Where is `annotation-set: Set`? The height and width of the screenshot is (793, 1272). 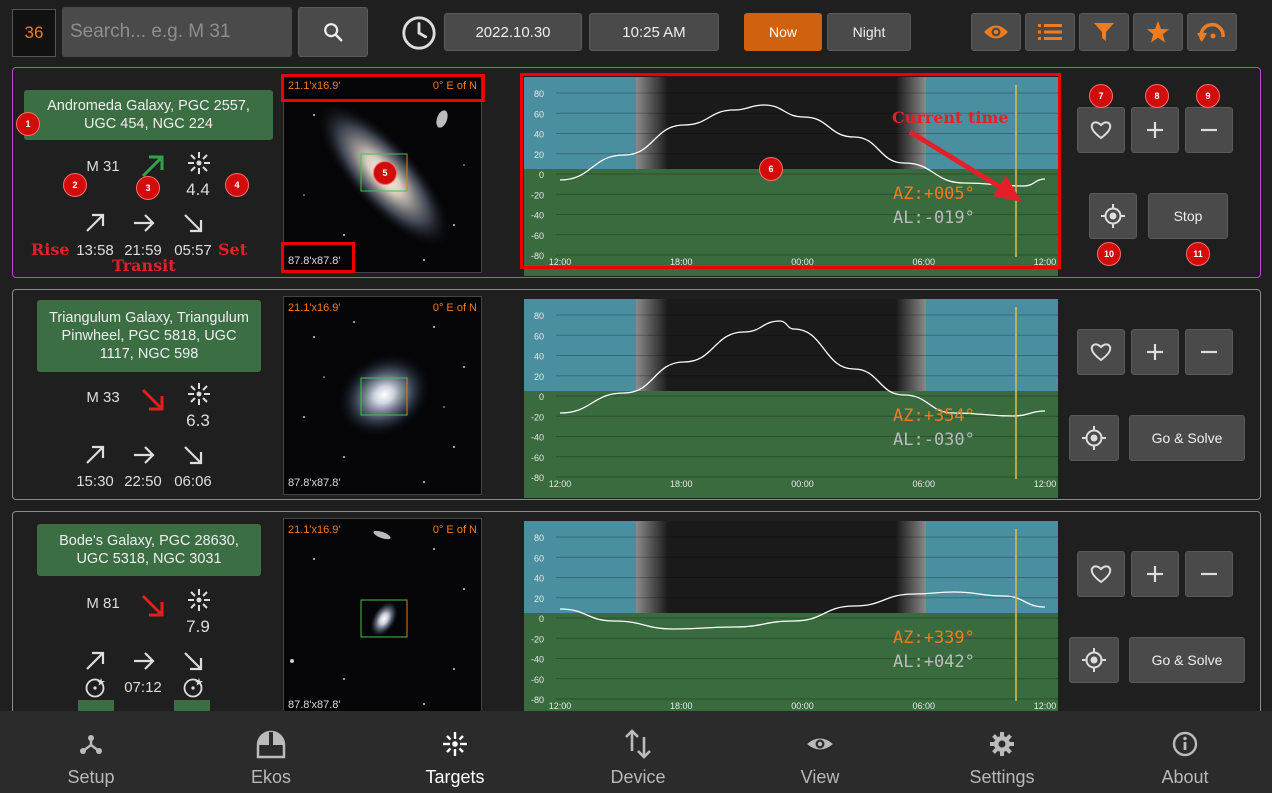 annotation-set: Set is located at coordinates (233, 249).